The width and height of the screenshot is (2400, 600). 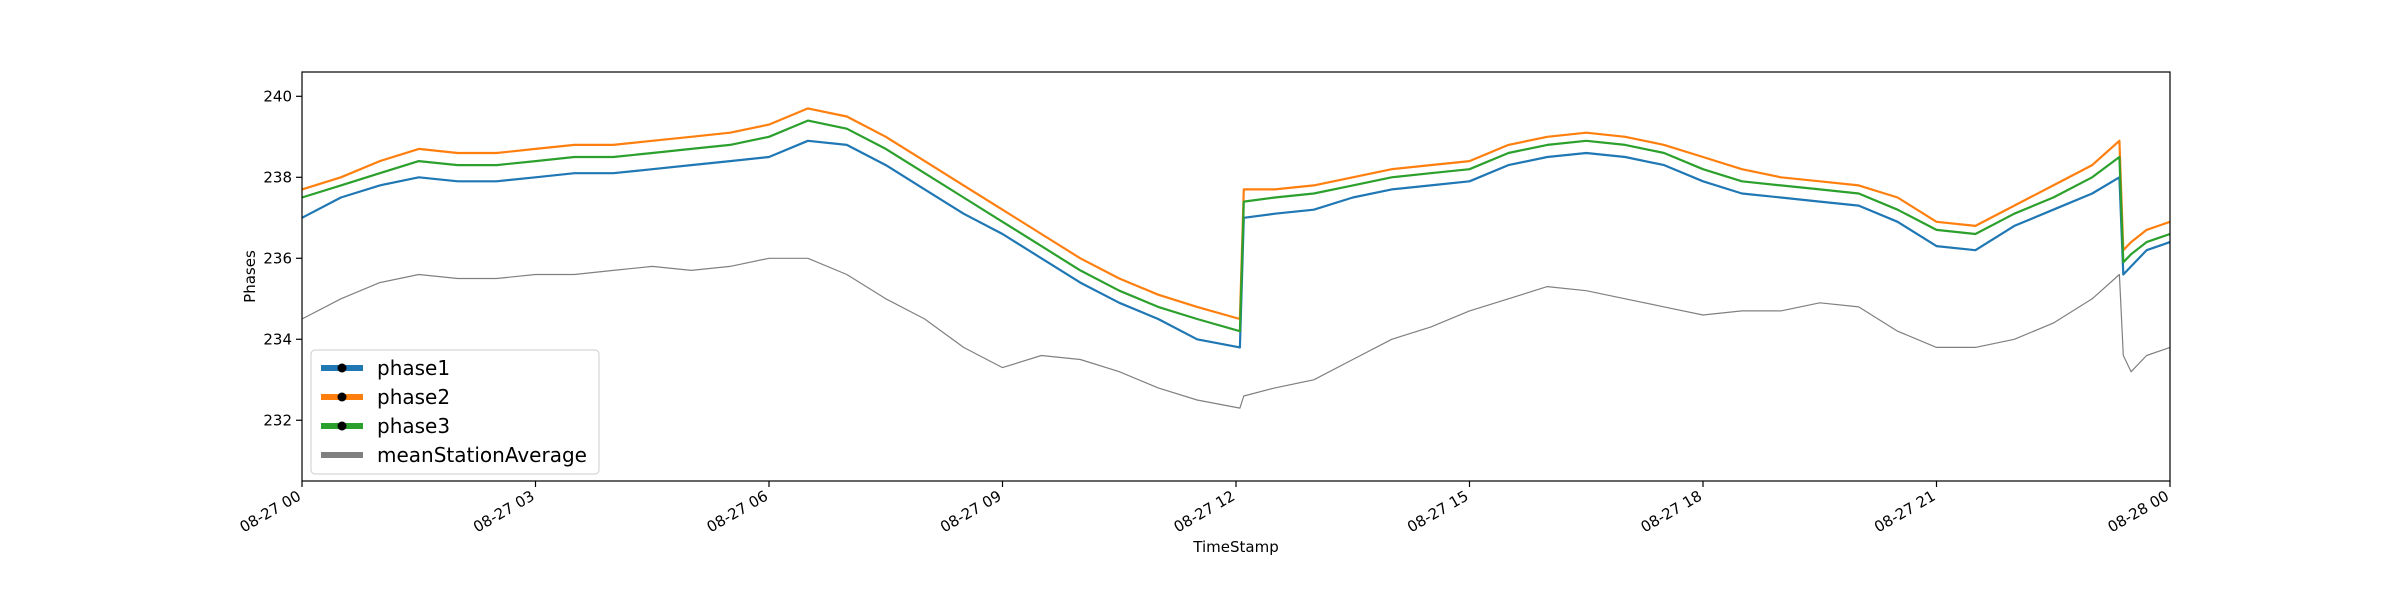 I want to click on x-tick-label: 08-27 09, so click(x=970, y=511).